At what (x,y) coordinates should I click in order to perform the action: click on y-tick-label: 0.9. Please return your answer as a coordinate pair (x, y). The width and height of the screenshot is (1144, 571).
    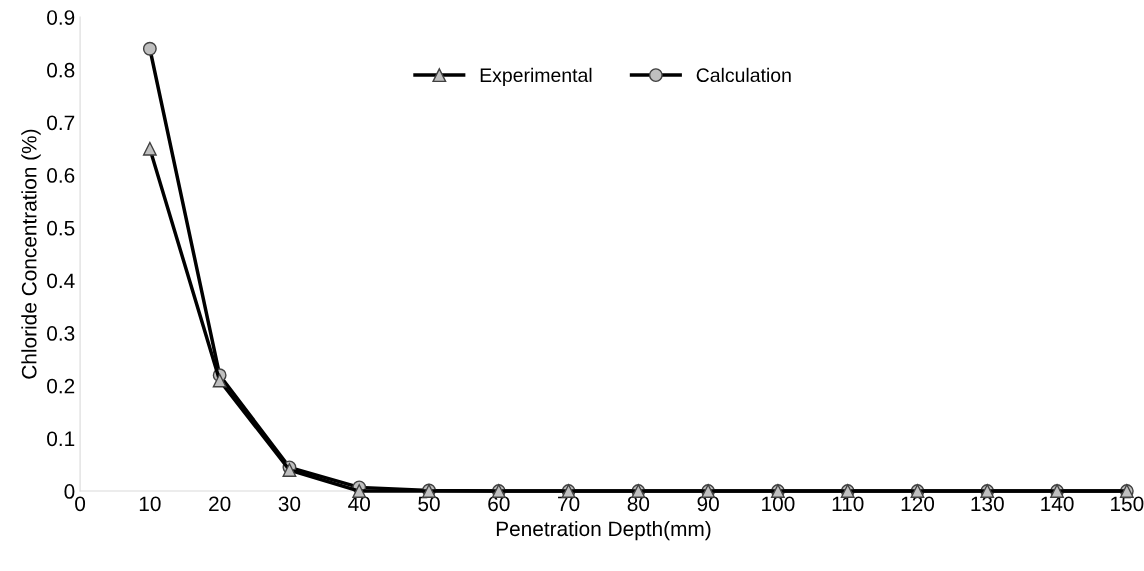
    Looking at the image, I should click on (61, 17).